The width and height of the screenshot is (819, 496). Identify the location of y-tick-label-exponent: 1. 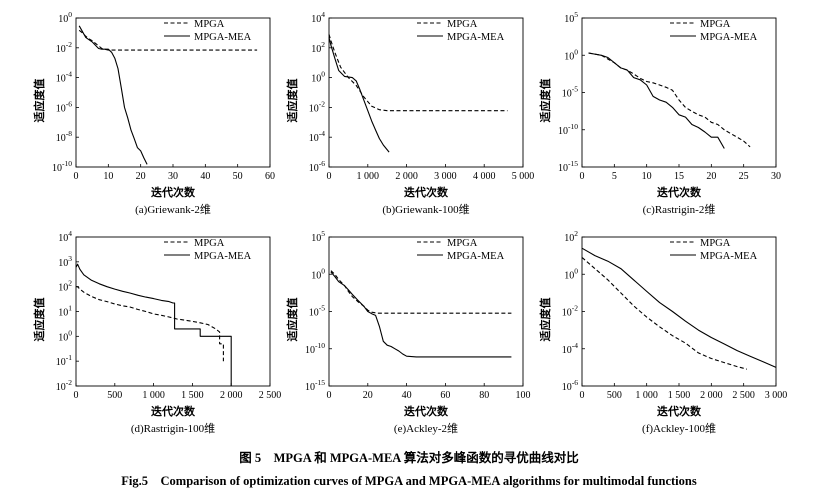
(70, 308).